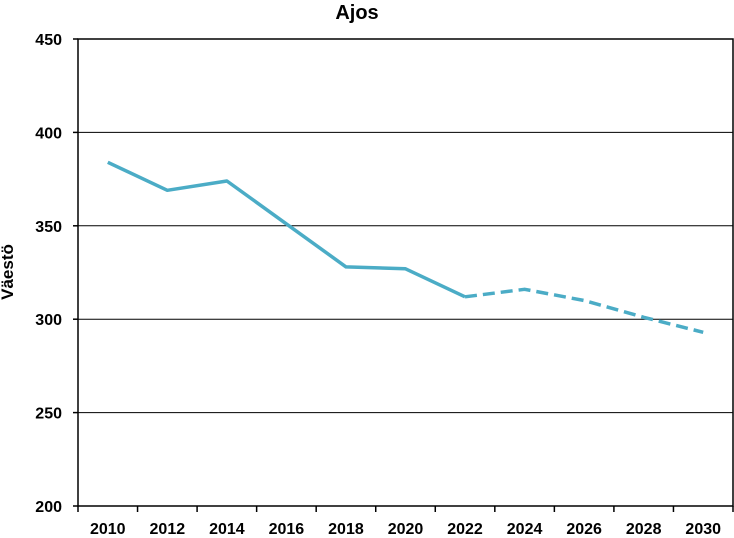 The height and width of the screenshot is (538, 734). What do you see at coordinates (287, 529) in the screenshot?
I see `x-tick-label: 2016` at bounding box center [287, 529].